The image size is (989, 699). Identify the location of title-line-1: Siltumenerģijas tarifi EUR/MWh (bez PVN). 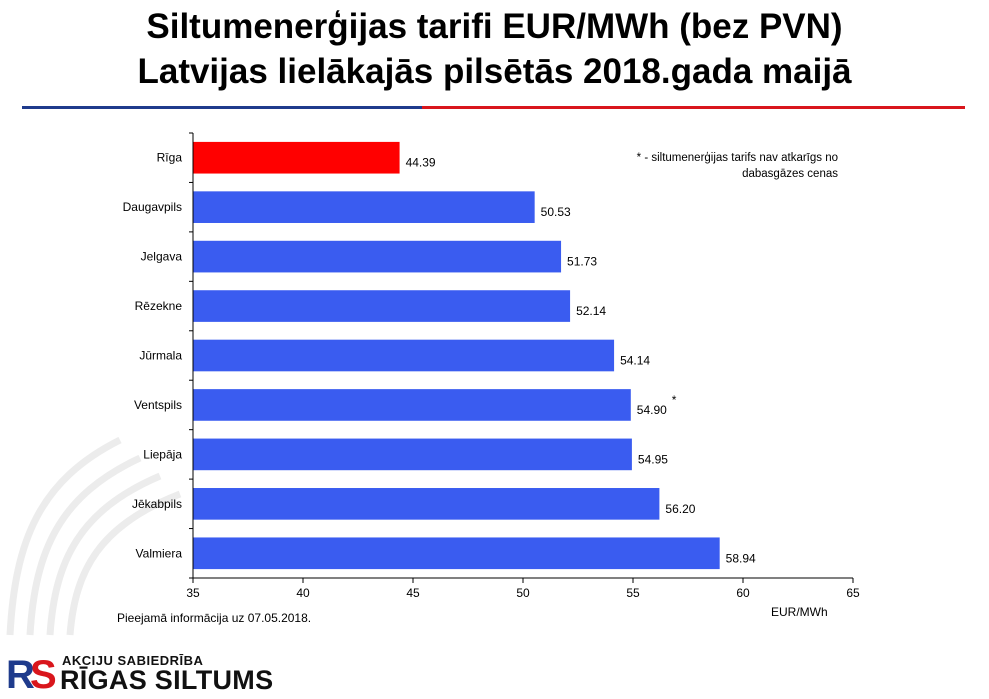
(494, 26).